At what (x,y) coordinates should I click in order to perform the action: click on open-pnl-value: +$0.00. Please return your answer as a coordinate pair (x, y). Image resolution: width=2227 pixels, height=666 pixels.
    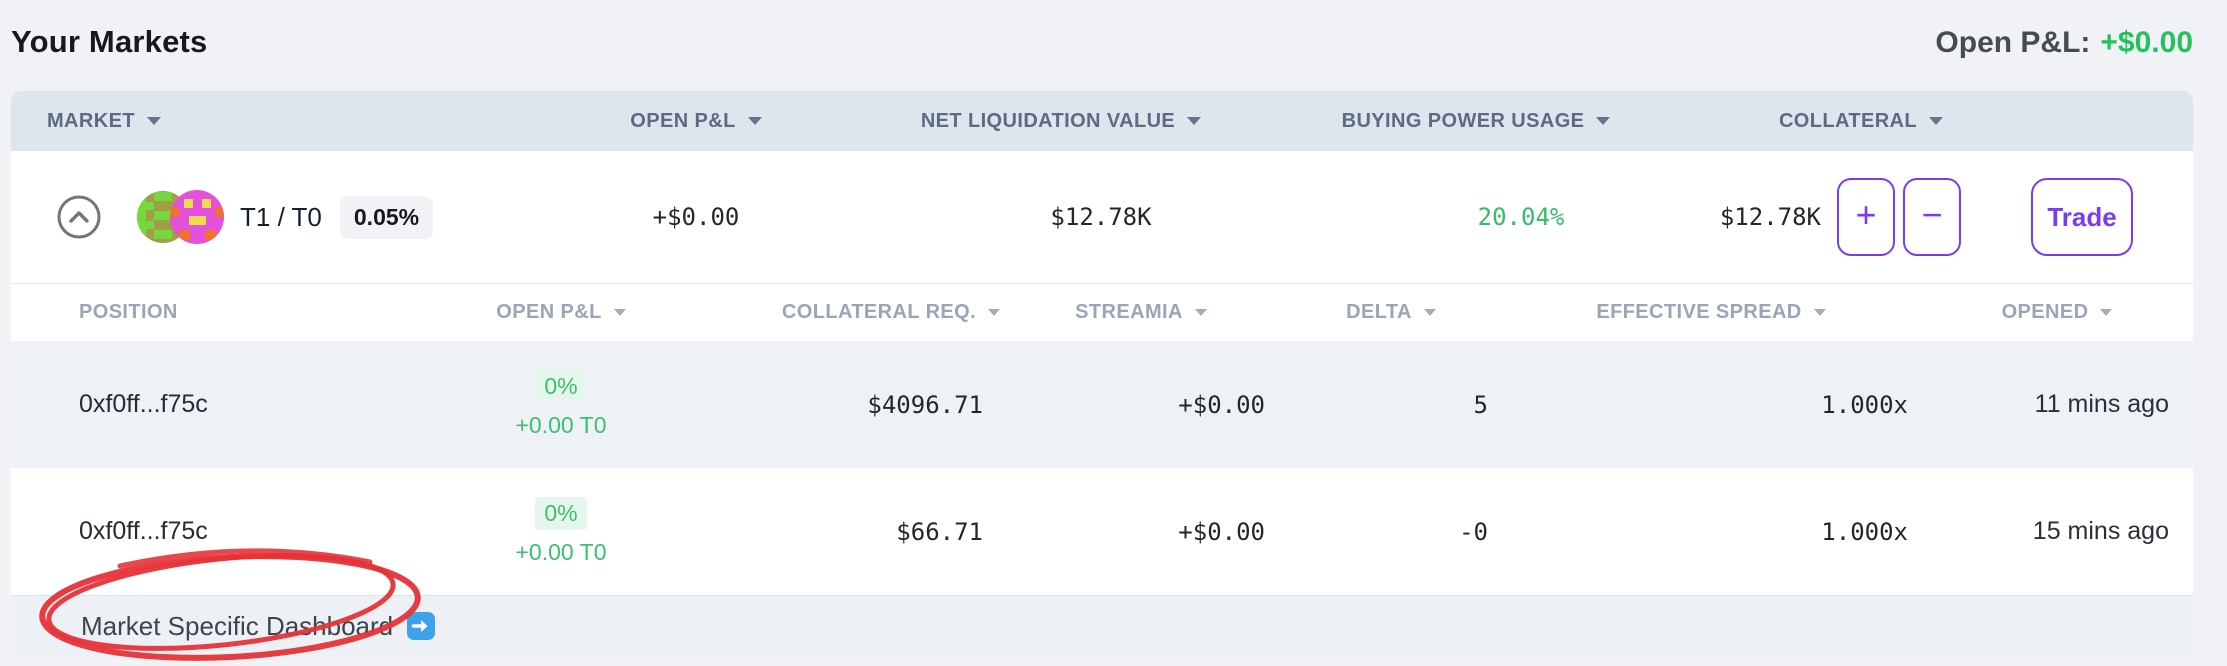
    Looking at the image, I should click on (2146, 42).